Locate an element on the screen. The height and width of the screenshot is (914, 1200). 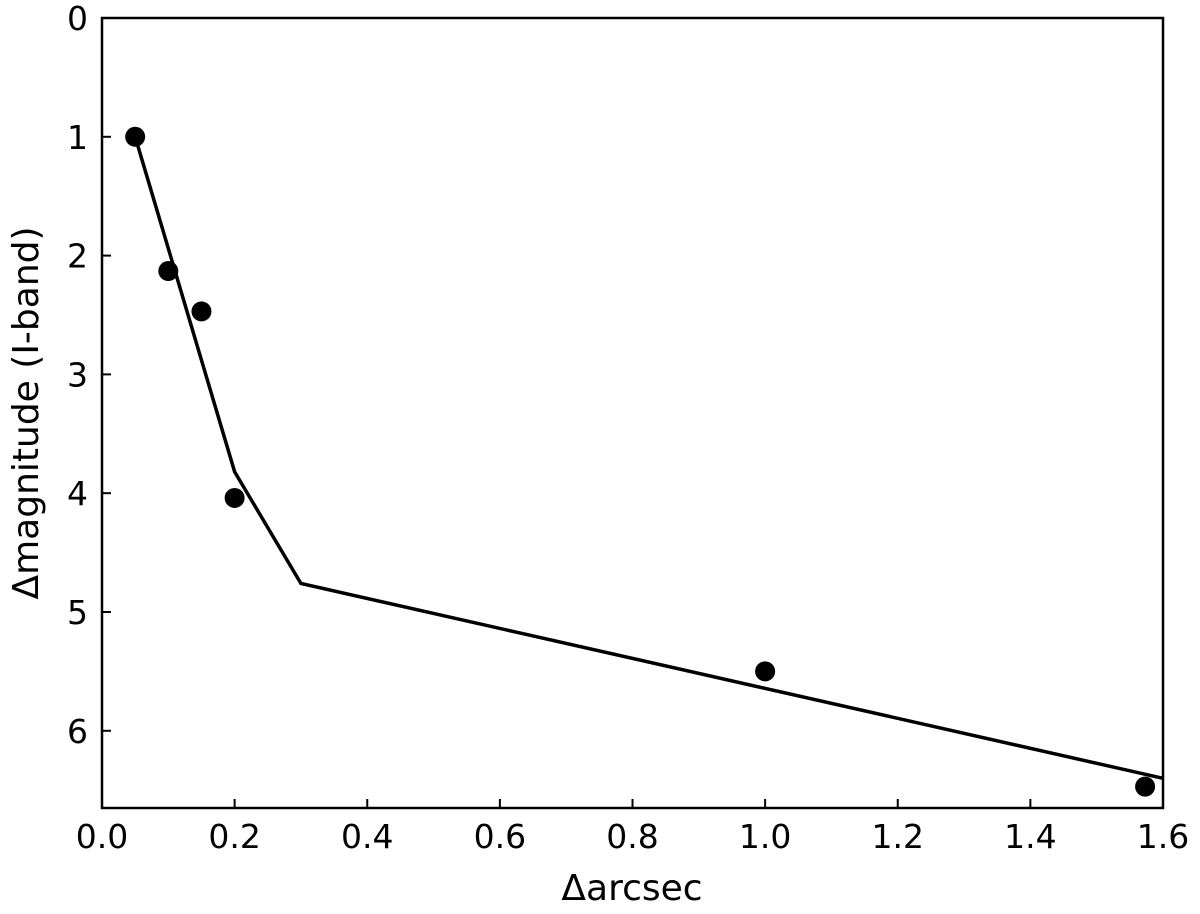
x-tick-label: 0.6 is located at coordinates (500, 836).